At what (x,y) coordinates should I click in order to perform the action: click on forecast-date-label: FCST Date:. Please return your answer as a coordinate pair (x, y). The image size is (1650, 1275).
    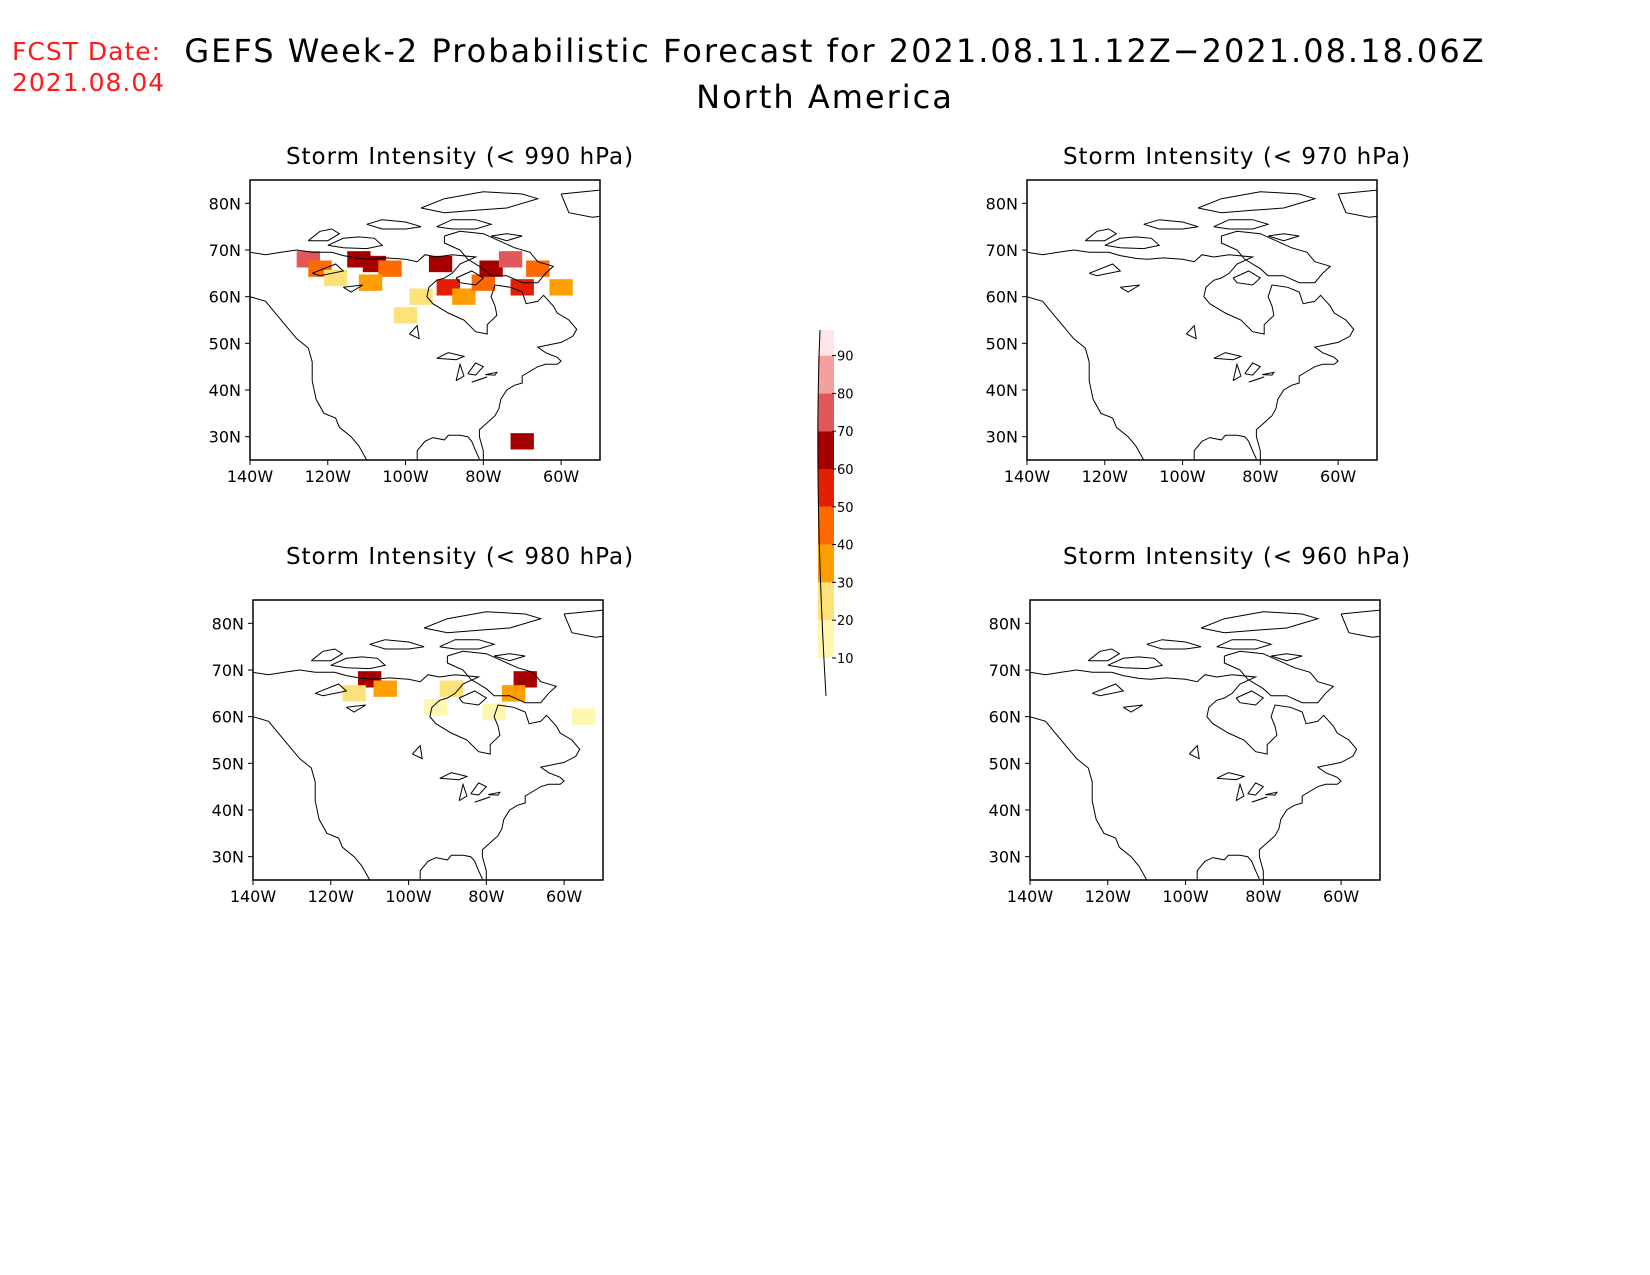
    Looking at the image, I should click on (87, 51).